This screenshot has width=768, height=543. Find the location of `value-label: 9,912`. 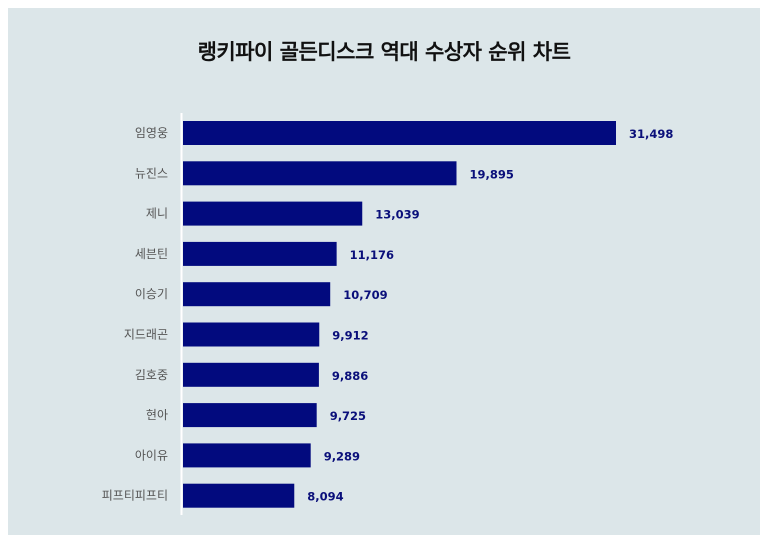

value-label: 9,912 is located at coordinates (350, 336).